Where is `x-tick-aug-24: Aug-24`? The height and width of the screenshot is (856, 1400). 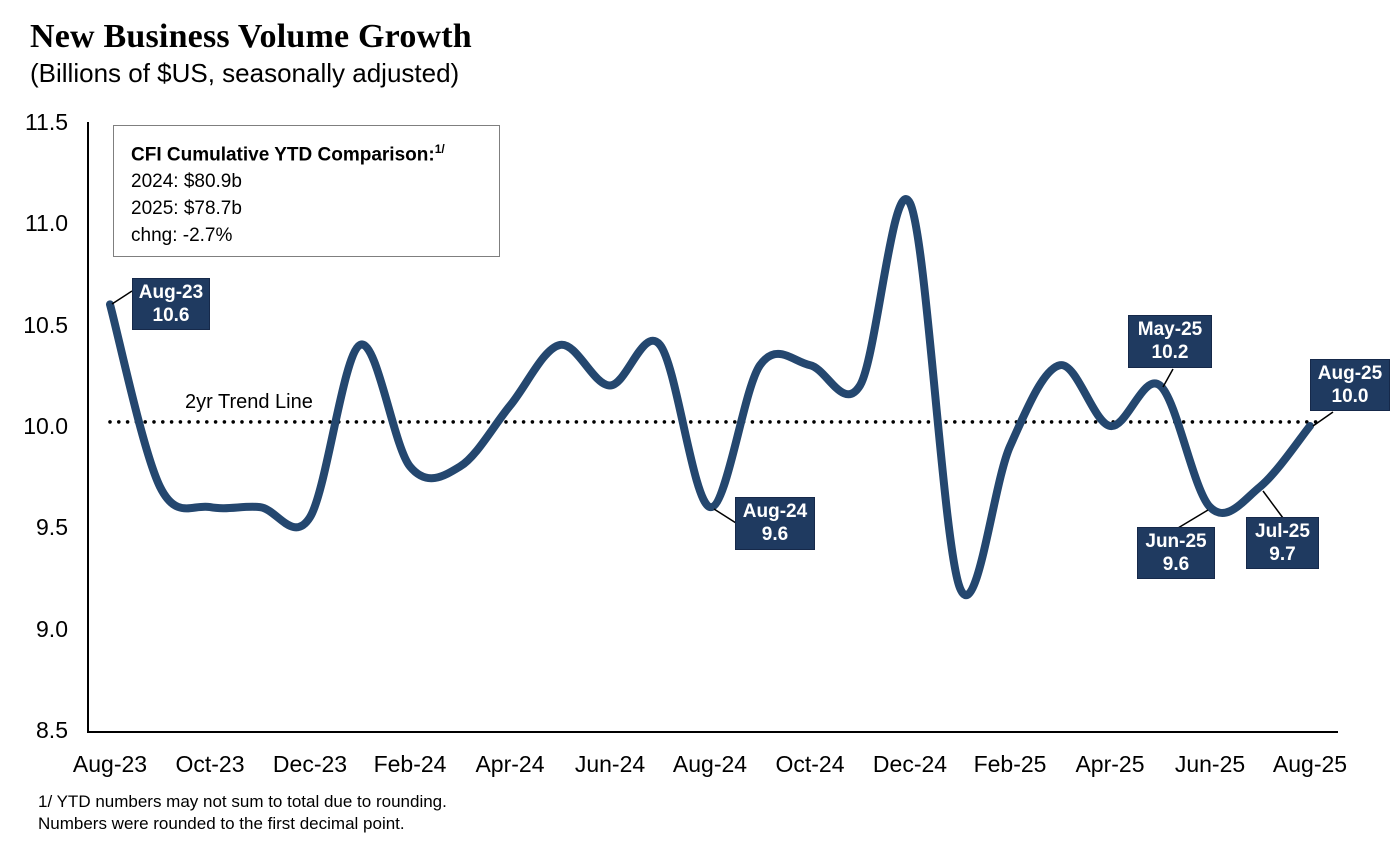 x-tick-aug-24: Aug-24 is located at coordinates (710, 764).